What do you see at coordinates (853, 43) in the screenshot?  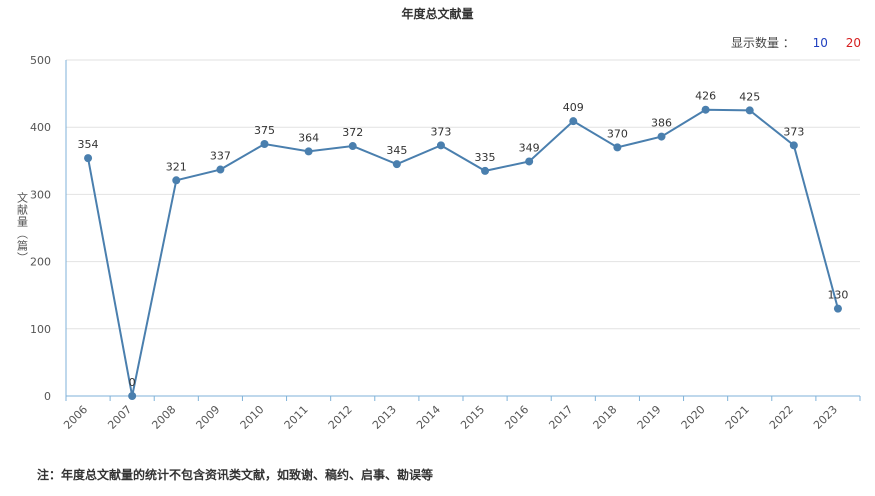 I see `display-count-20-option: 20` at bounding box center [853, 43].